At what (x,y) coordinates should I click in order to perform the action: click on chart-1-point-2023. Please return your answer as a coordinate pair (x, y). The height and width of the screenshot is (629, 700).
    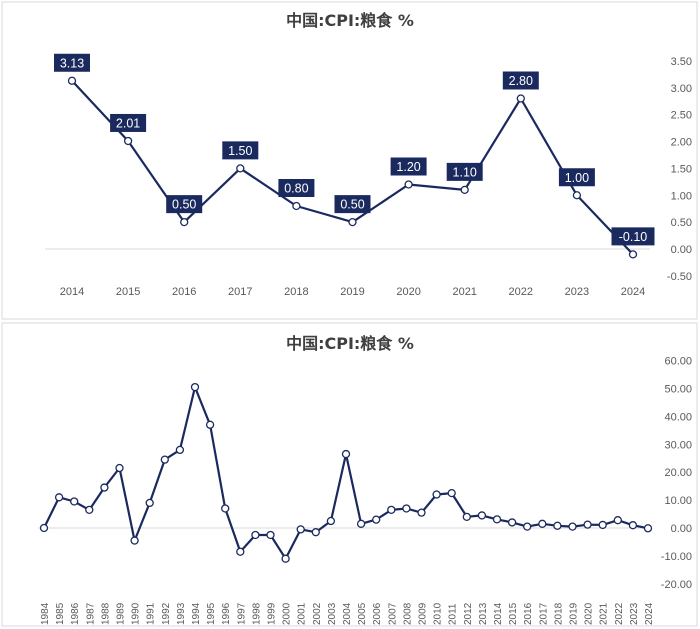
    Looking at the image, I should click on (577, 195).